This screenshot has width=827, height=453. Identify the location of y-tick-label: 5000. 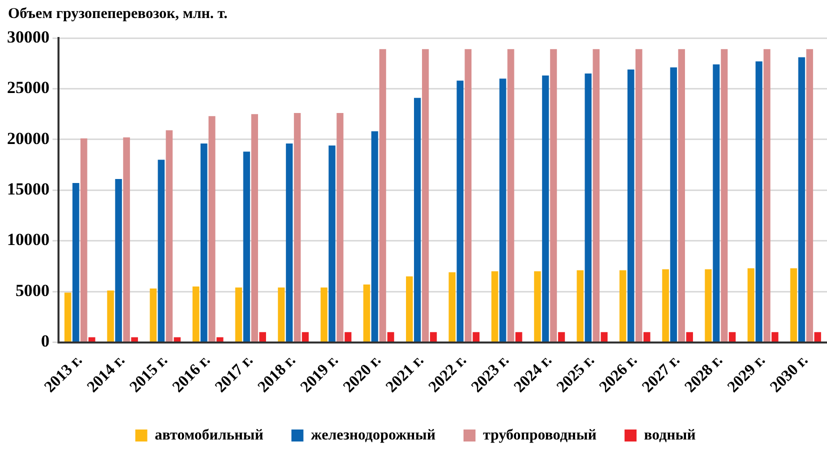
(33, 290).